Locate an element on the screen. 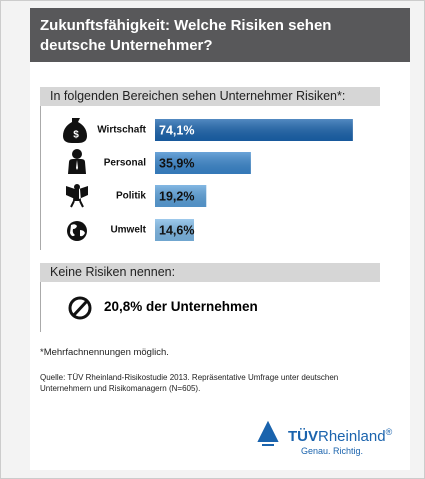 The image size is (425, 479). category-label: Personal is located at coordinates (125, 163).